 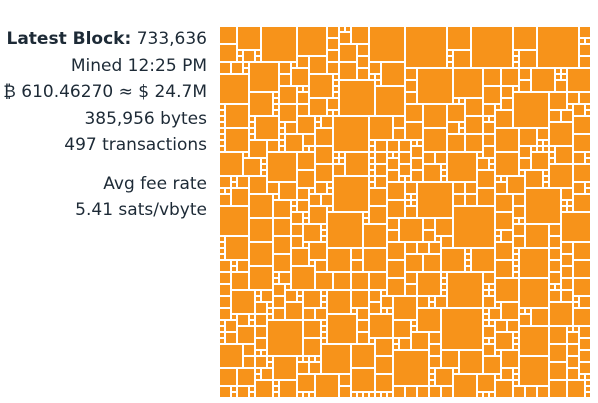 I want to click on fee-rate-label: Avg fee rate, so click(x=155, y=183).